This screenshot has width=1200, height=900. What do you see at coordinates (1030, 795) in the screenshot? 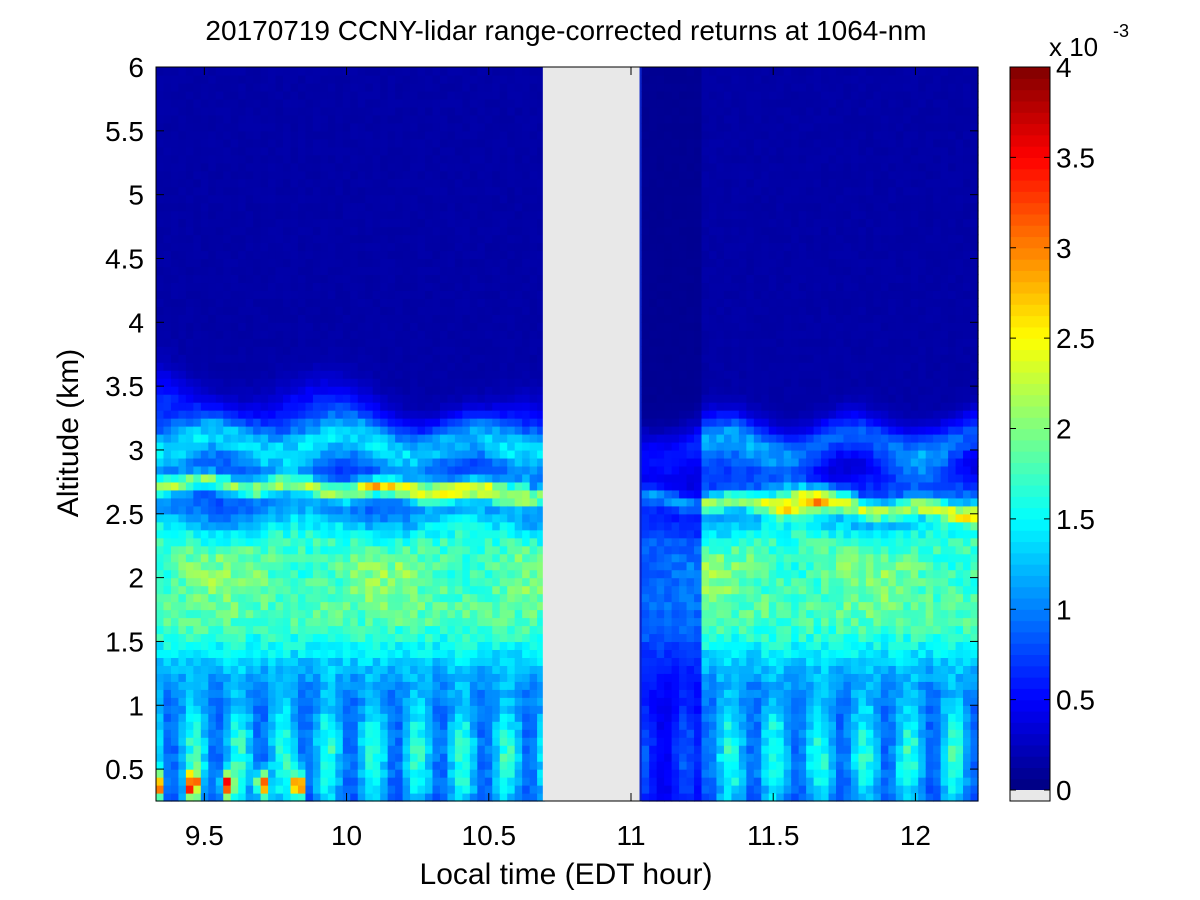
I see `colorbar-nodata-swatch` at bounding box center [1030, 795].